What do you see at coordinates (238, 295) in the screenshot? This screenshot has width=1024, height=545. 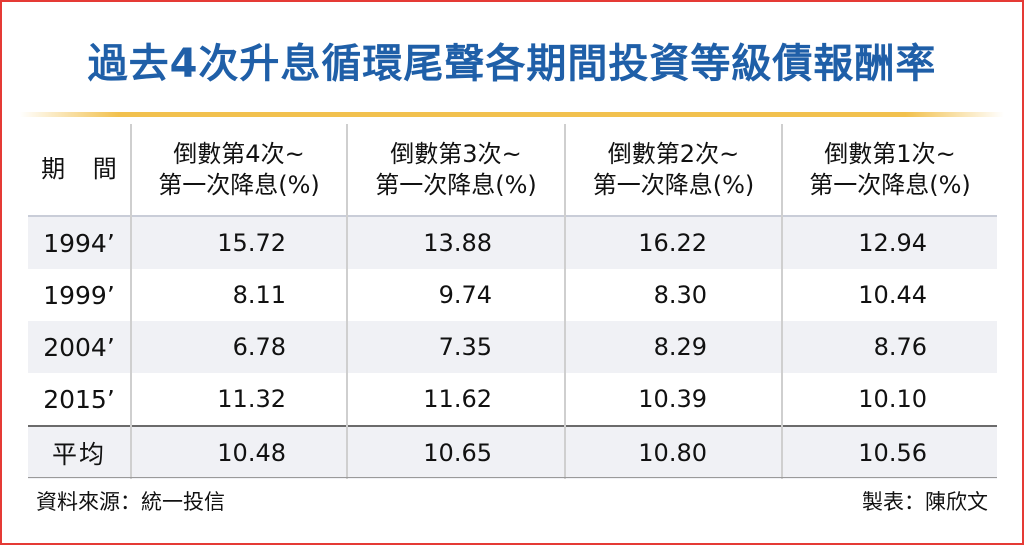 I see `cell-value: 8.11` at bounding box center [238, 295].